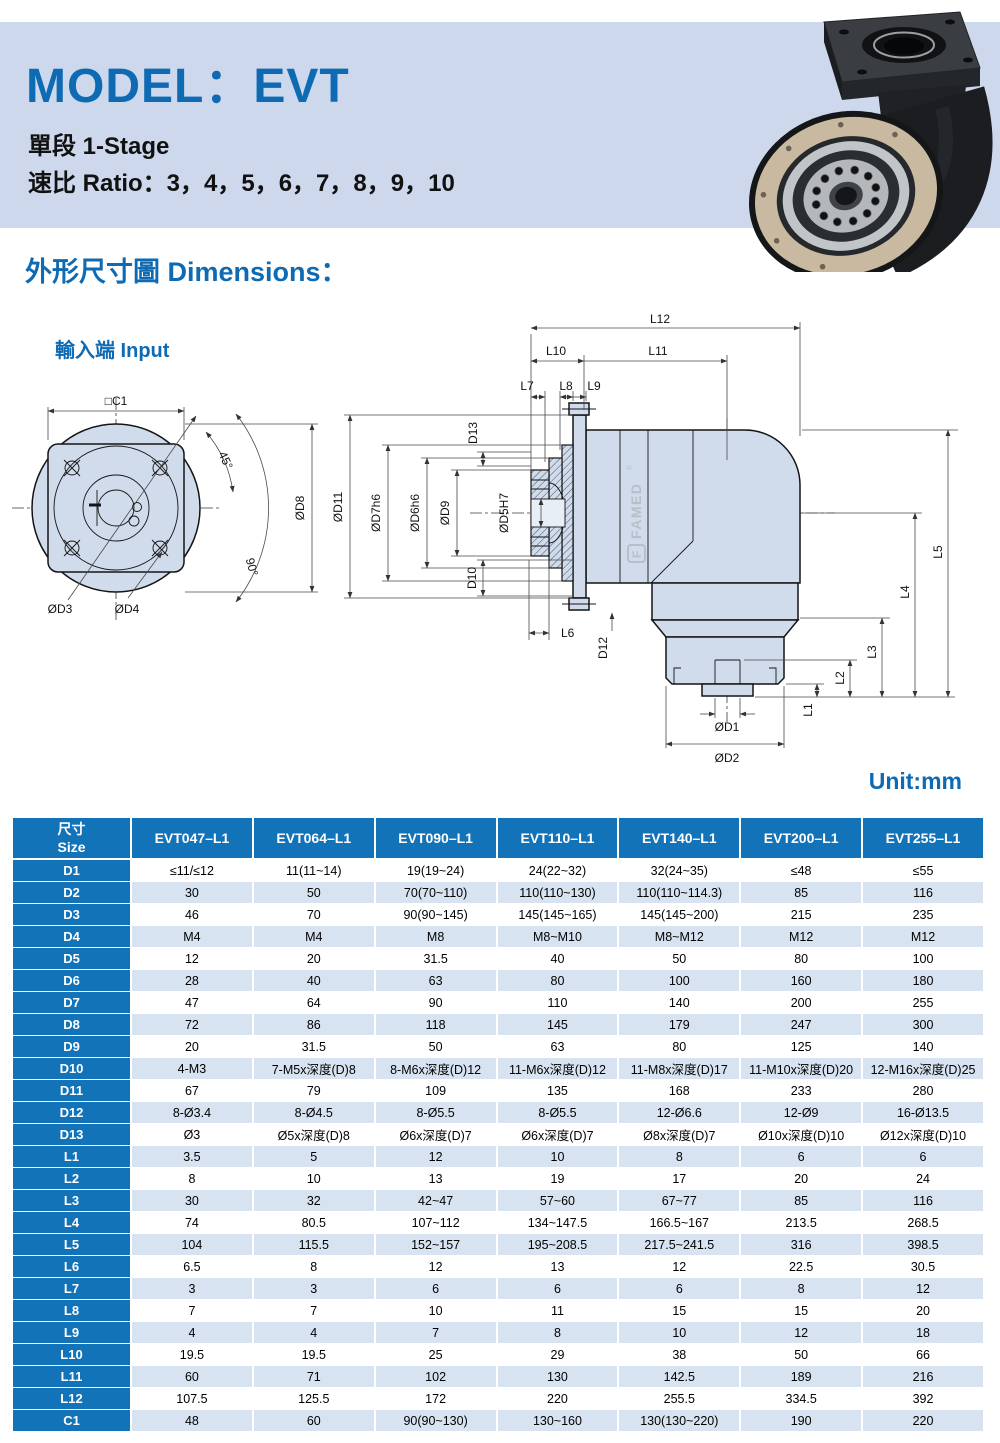  What do you see at coordinates (192, 1002) in the screenshot?
I see `cell: 47` at bounding box center [192, 1002].